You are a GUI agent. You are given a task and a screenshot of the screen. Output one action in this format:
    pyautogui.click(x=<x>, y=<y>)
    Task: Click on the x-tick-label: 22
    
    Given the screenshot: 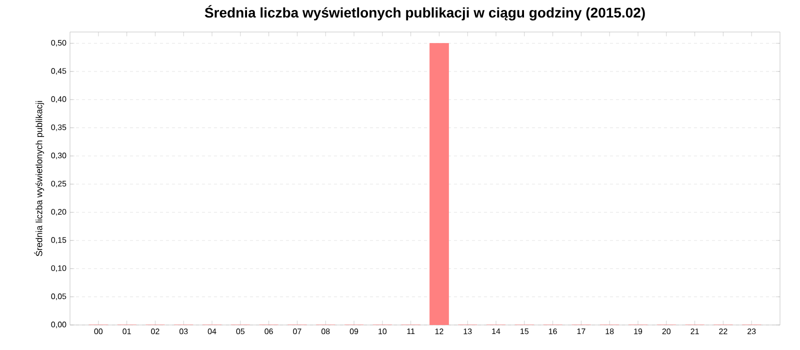 What is the action you would take?
    pyautogui.click(x=723, y=331)
    